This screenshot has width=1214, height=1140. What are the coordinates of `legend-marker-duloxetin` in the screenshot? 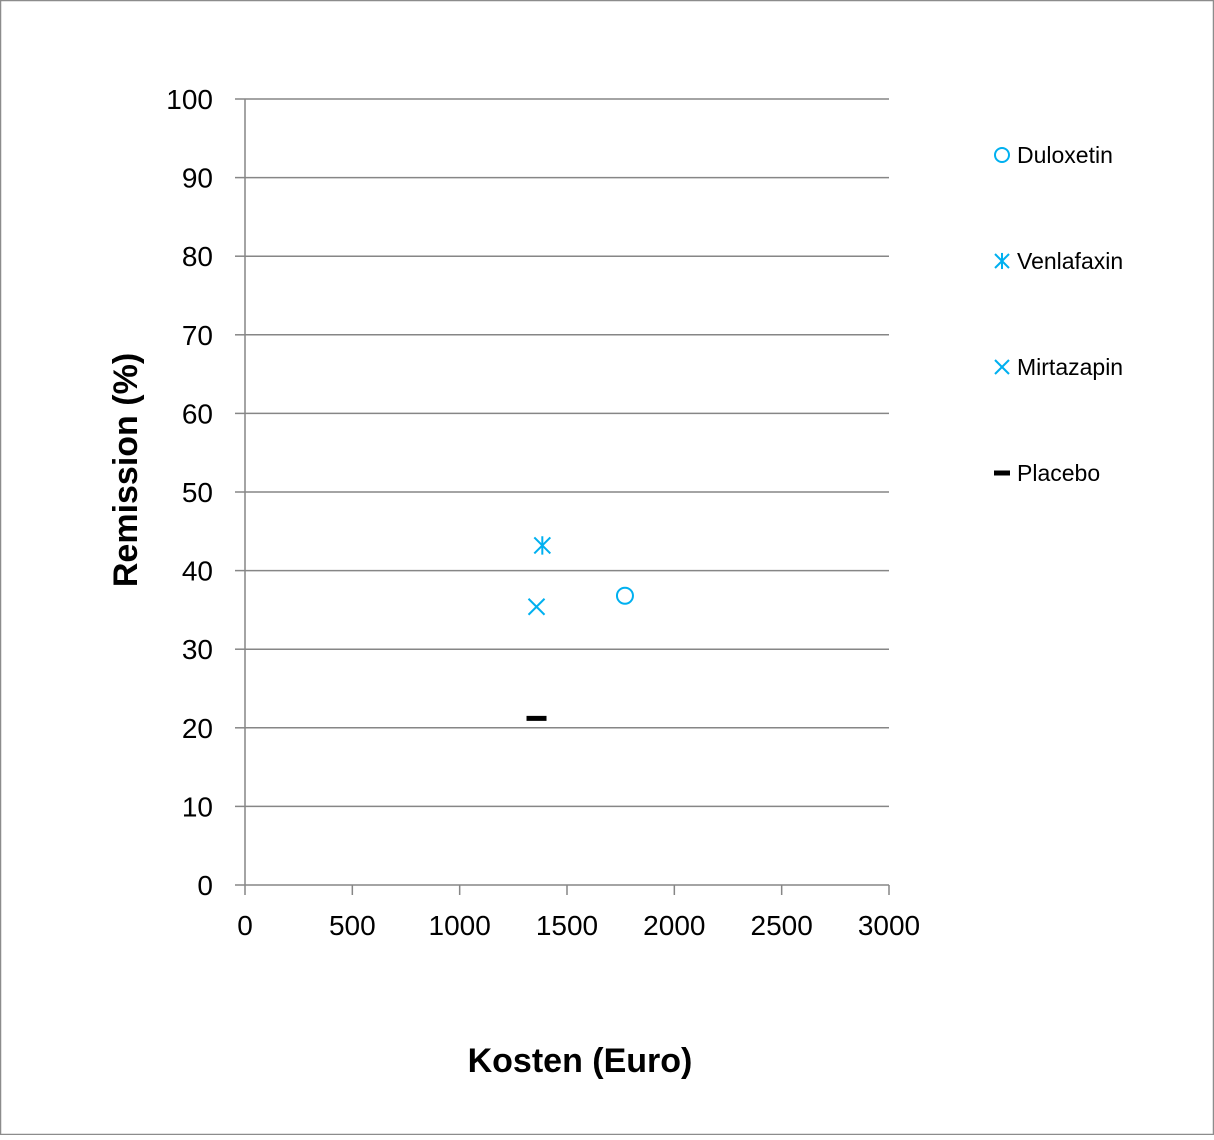 It's located at (1002, 155).